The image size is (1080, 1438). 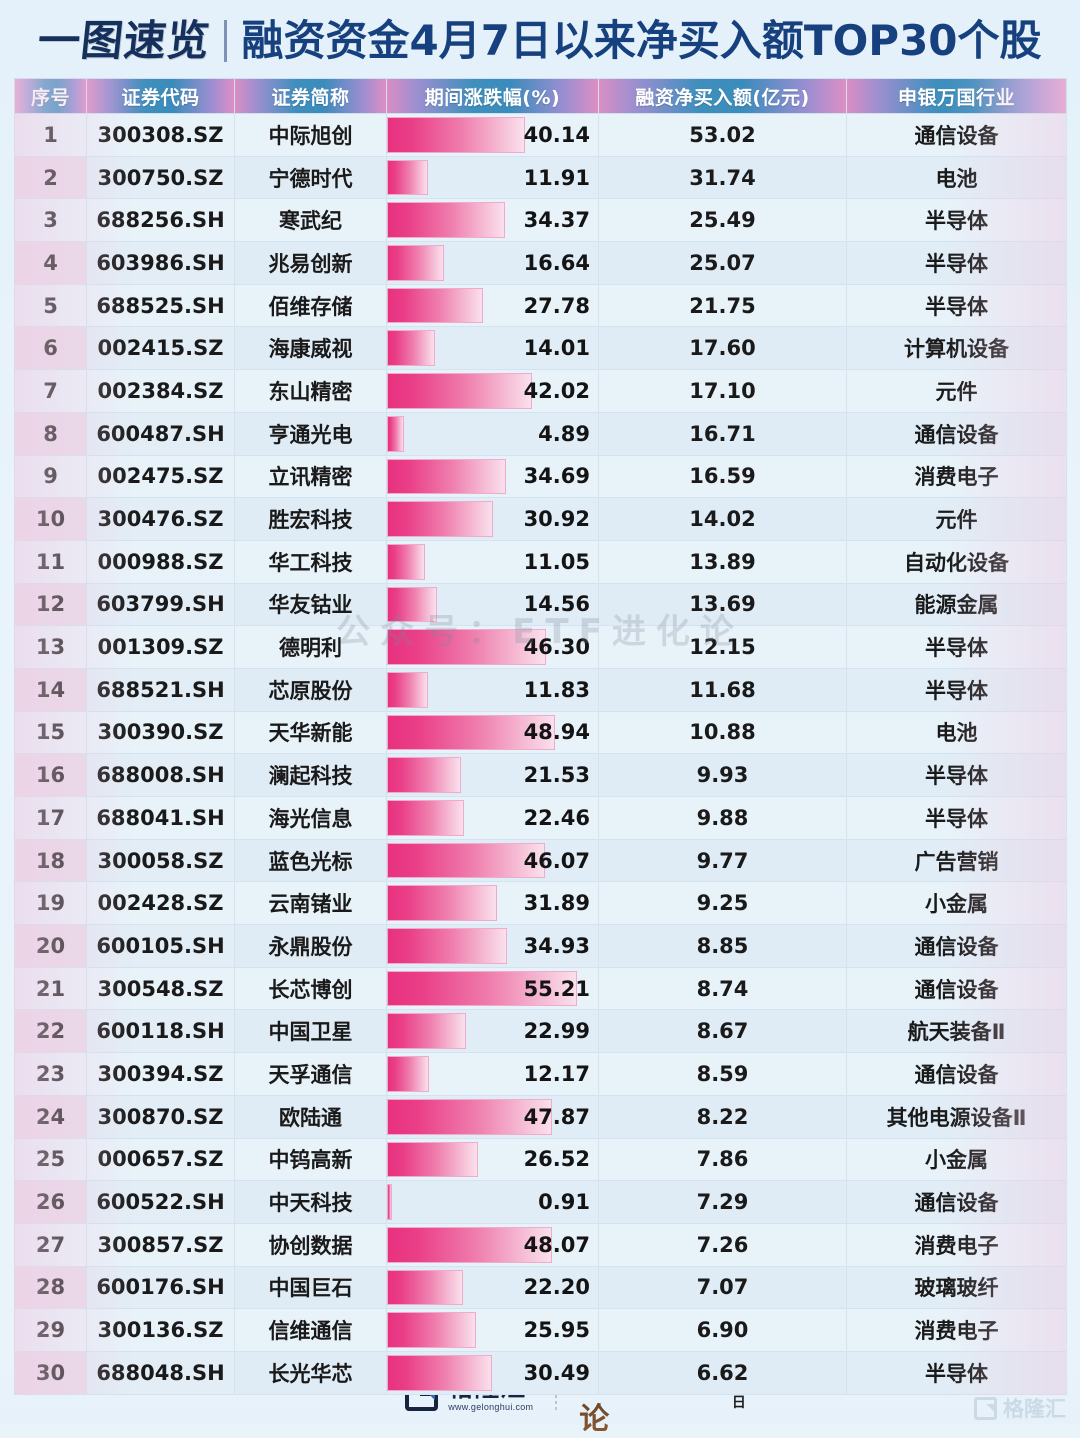 What do you see at coordinates (556, 988) in the screenshot?
I see `change-value: 55.21` at bounding box center [556, 988].